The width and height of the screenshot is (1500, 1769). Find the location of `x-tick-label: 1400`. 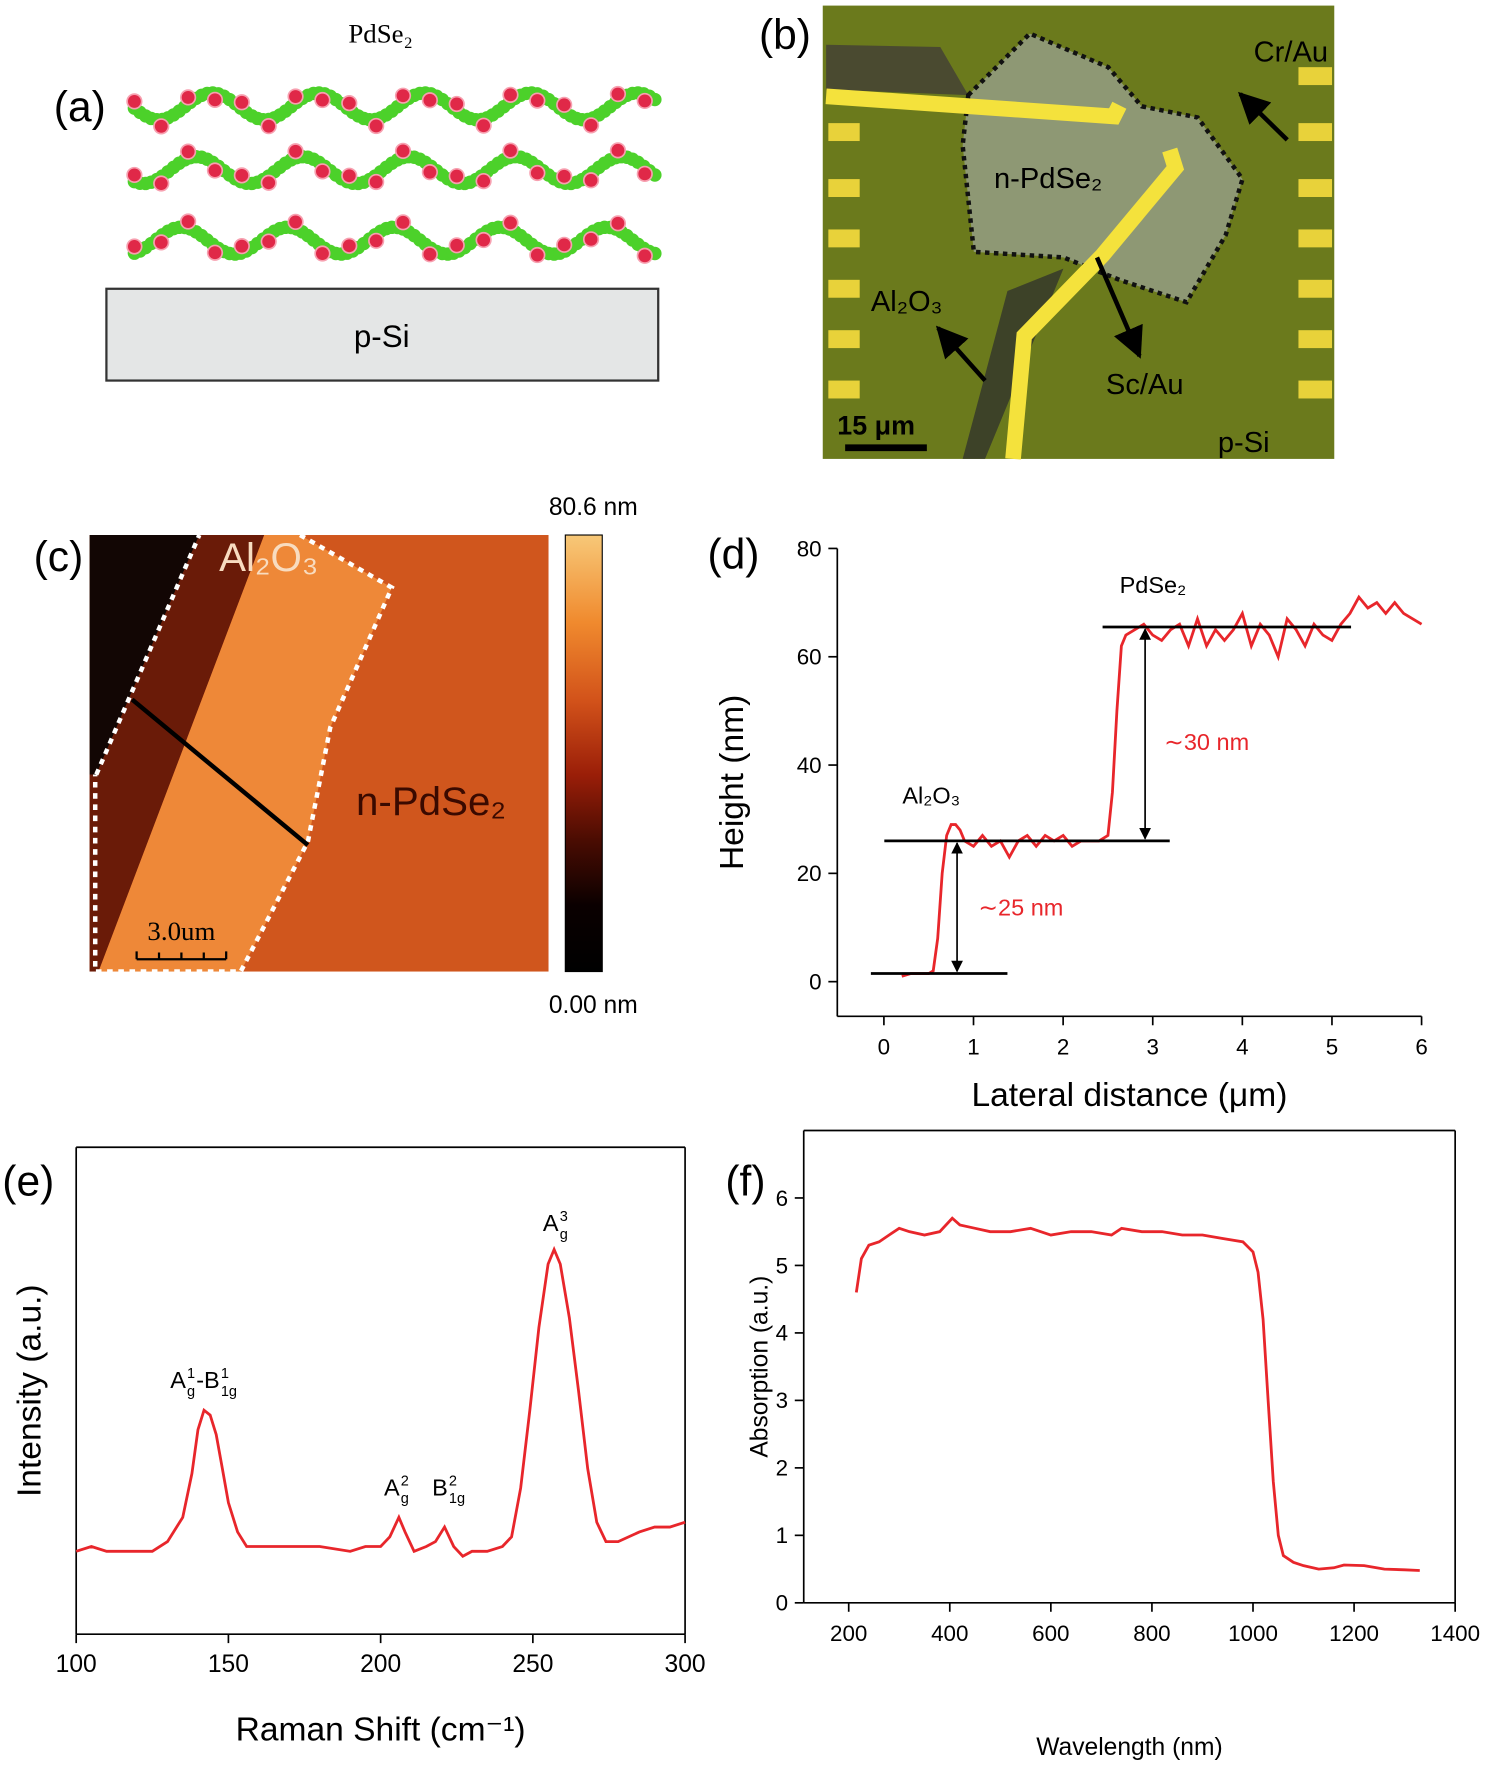

x-tick-label: 1400 is located at coordinates (1455, 1633).